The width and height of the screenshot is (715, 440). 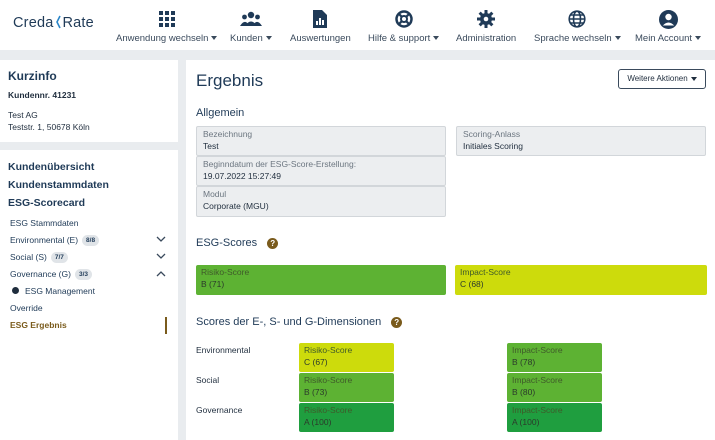 I want to click on sidebar-item-label: ESG Ergebnis, so click(x=38, y=325).